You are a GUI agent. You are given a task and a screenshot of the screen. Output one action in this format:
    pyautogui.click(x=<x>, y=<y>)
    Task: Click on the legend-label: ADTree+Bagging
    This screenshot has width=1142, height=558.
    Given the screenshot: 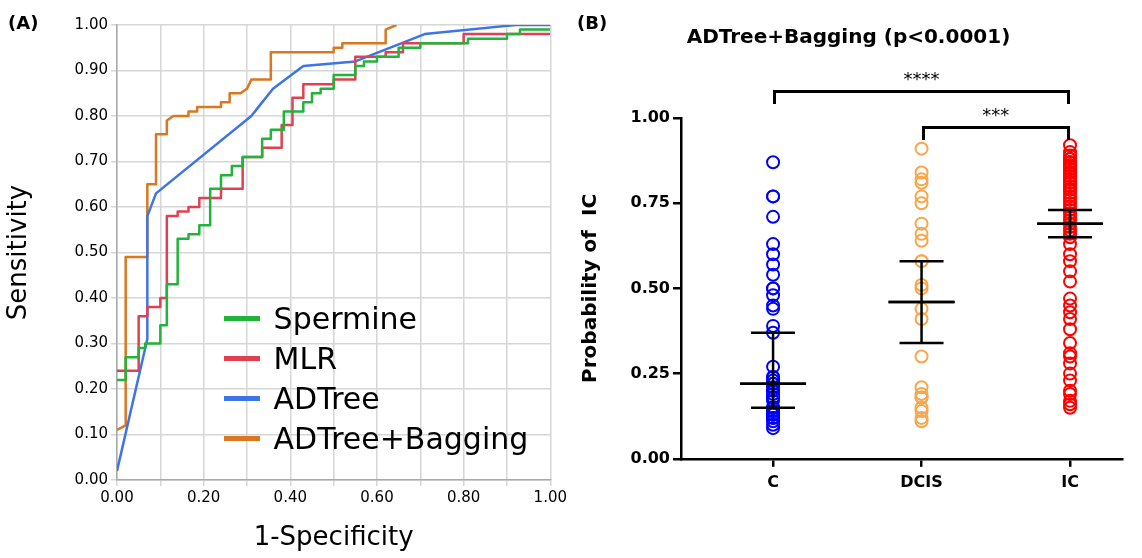 What is the action you would take?
    pyautogui.click(x=401, y=438)
    